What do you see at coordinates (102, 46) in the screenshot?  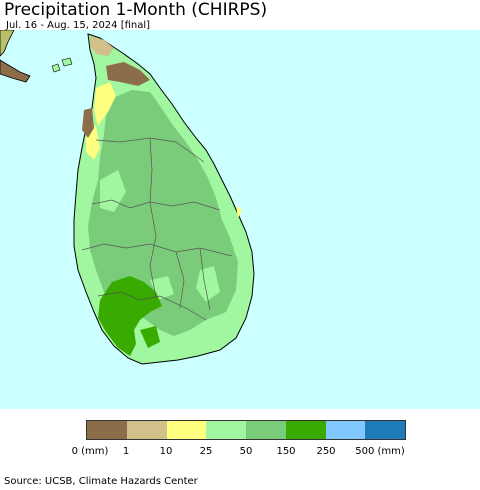 I see `zone-1-10-north` at bounding box center [102, 46].